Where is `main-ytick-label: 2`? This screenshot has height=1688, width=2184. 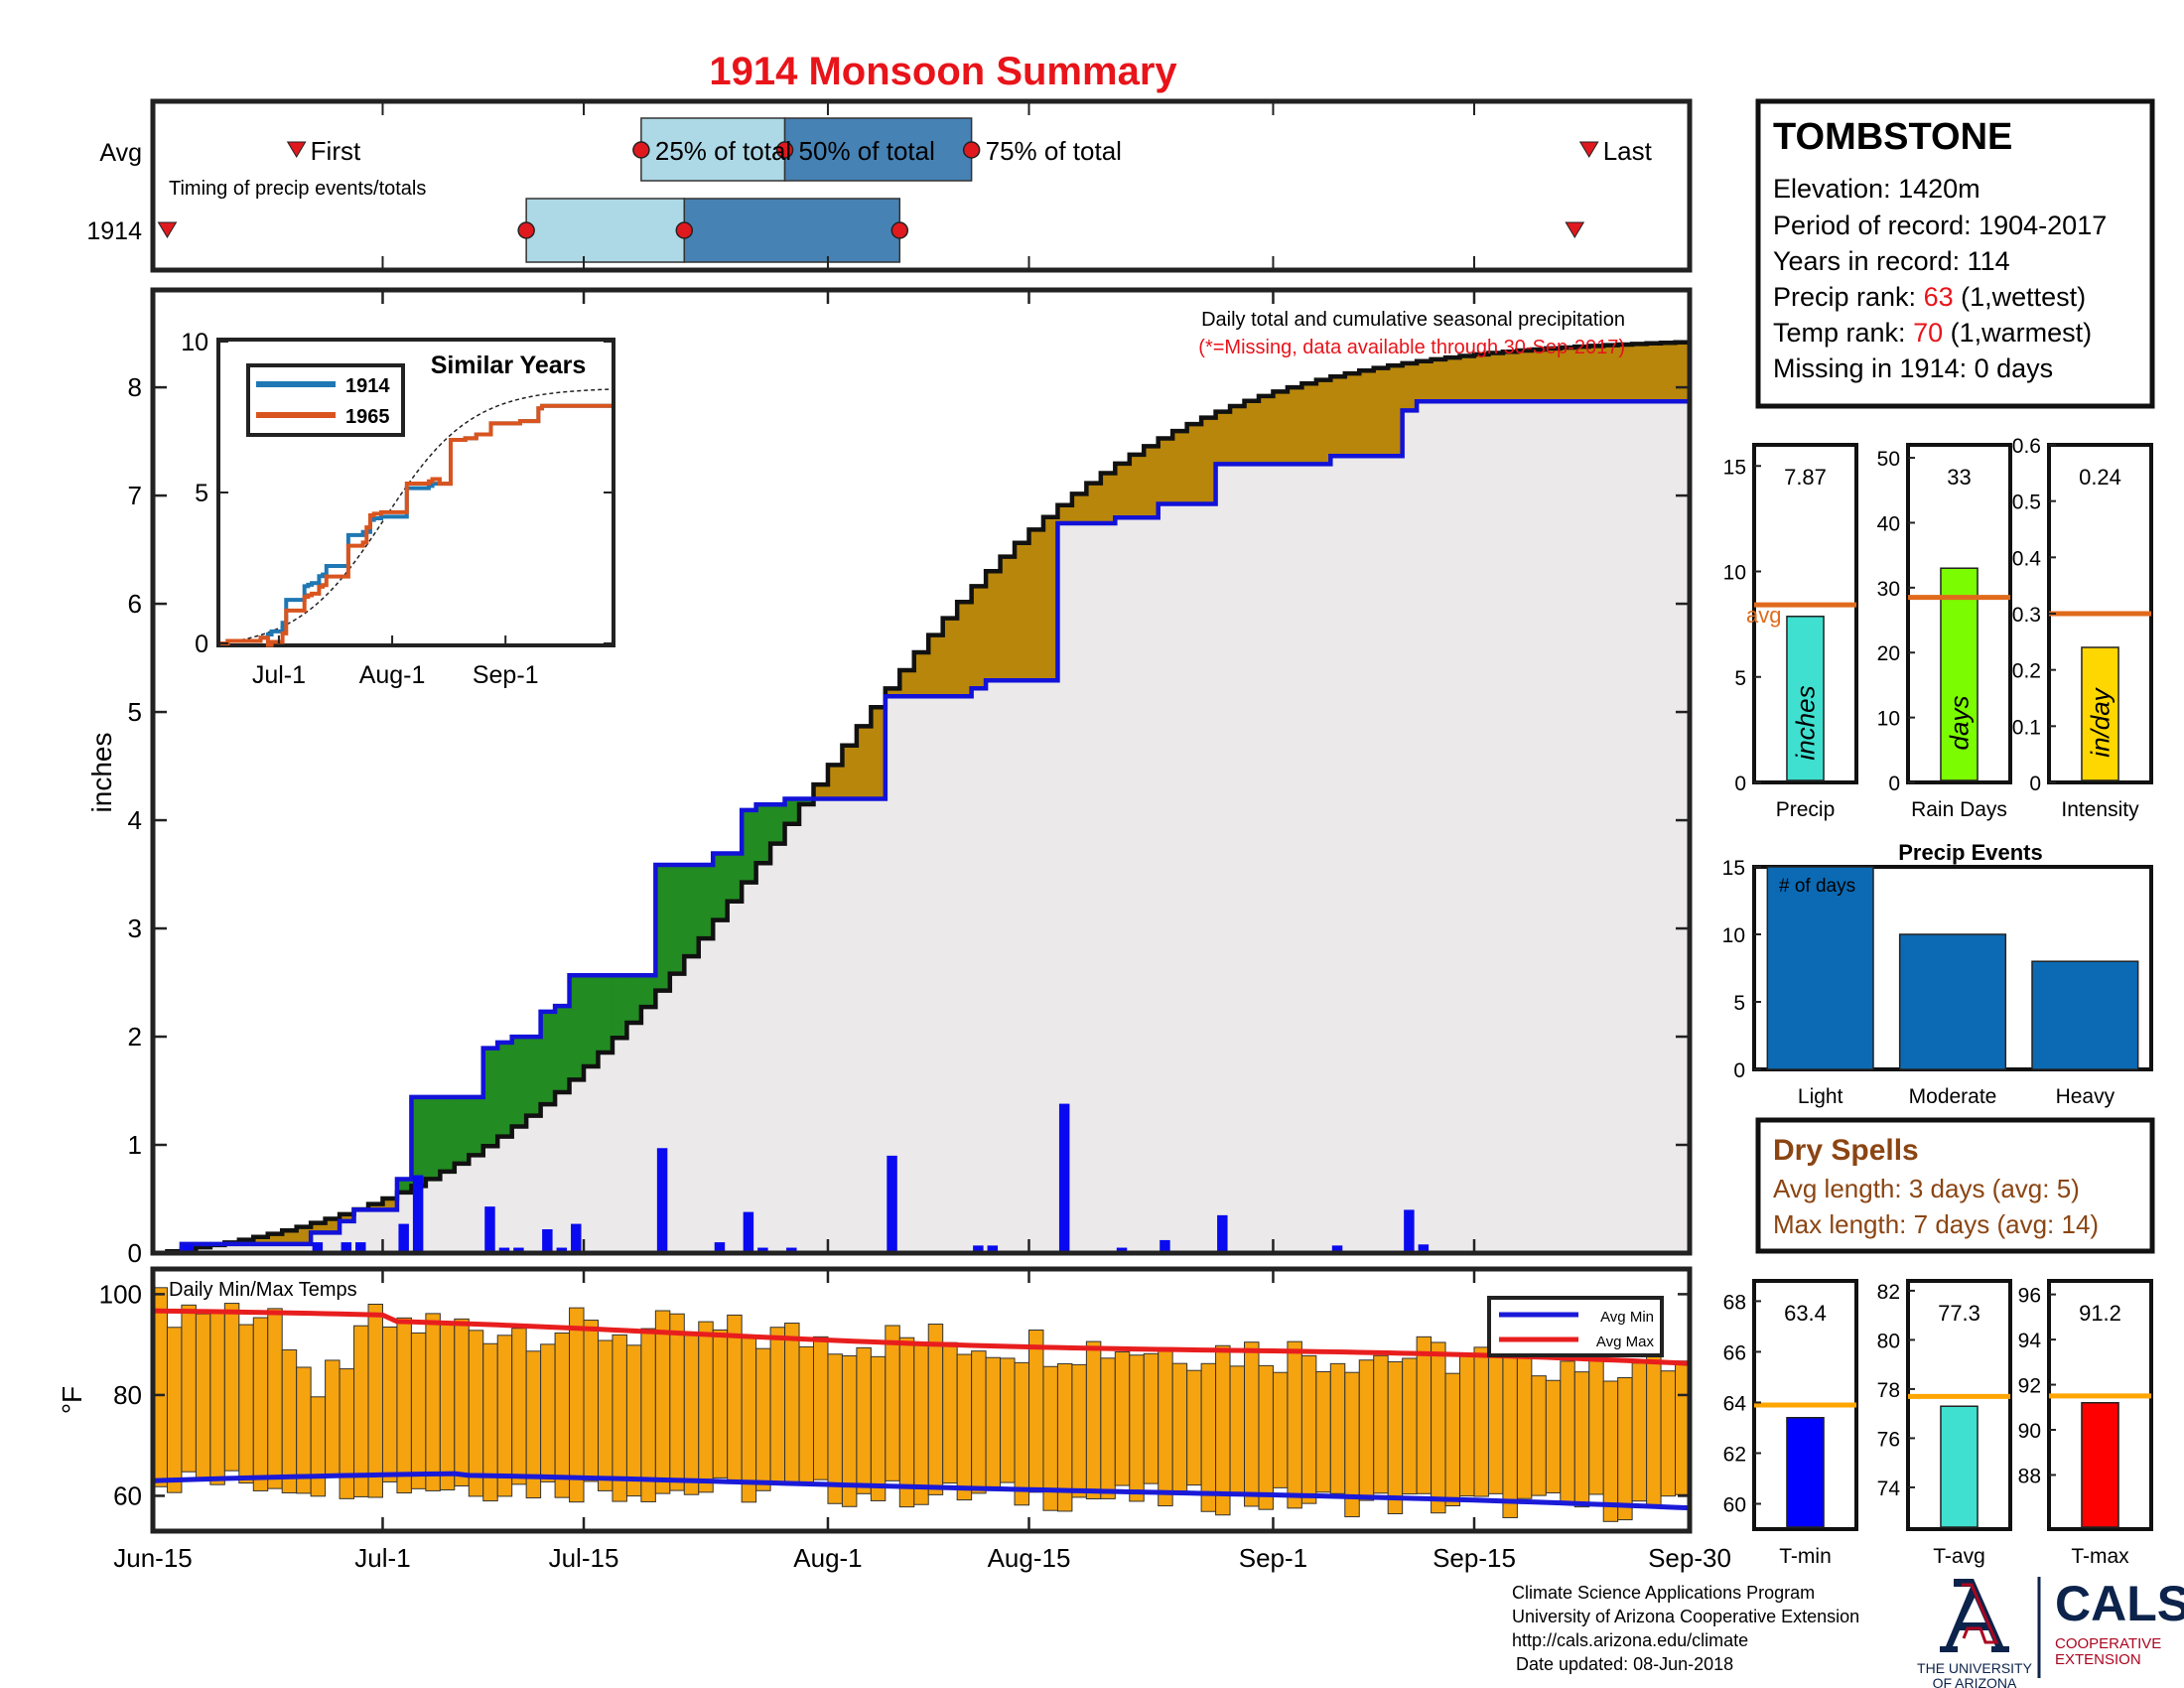
main-ytick-label: 2 is located at coordinates (135, 1037).